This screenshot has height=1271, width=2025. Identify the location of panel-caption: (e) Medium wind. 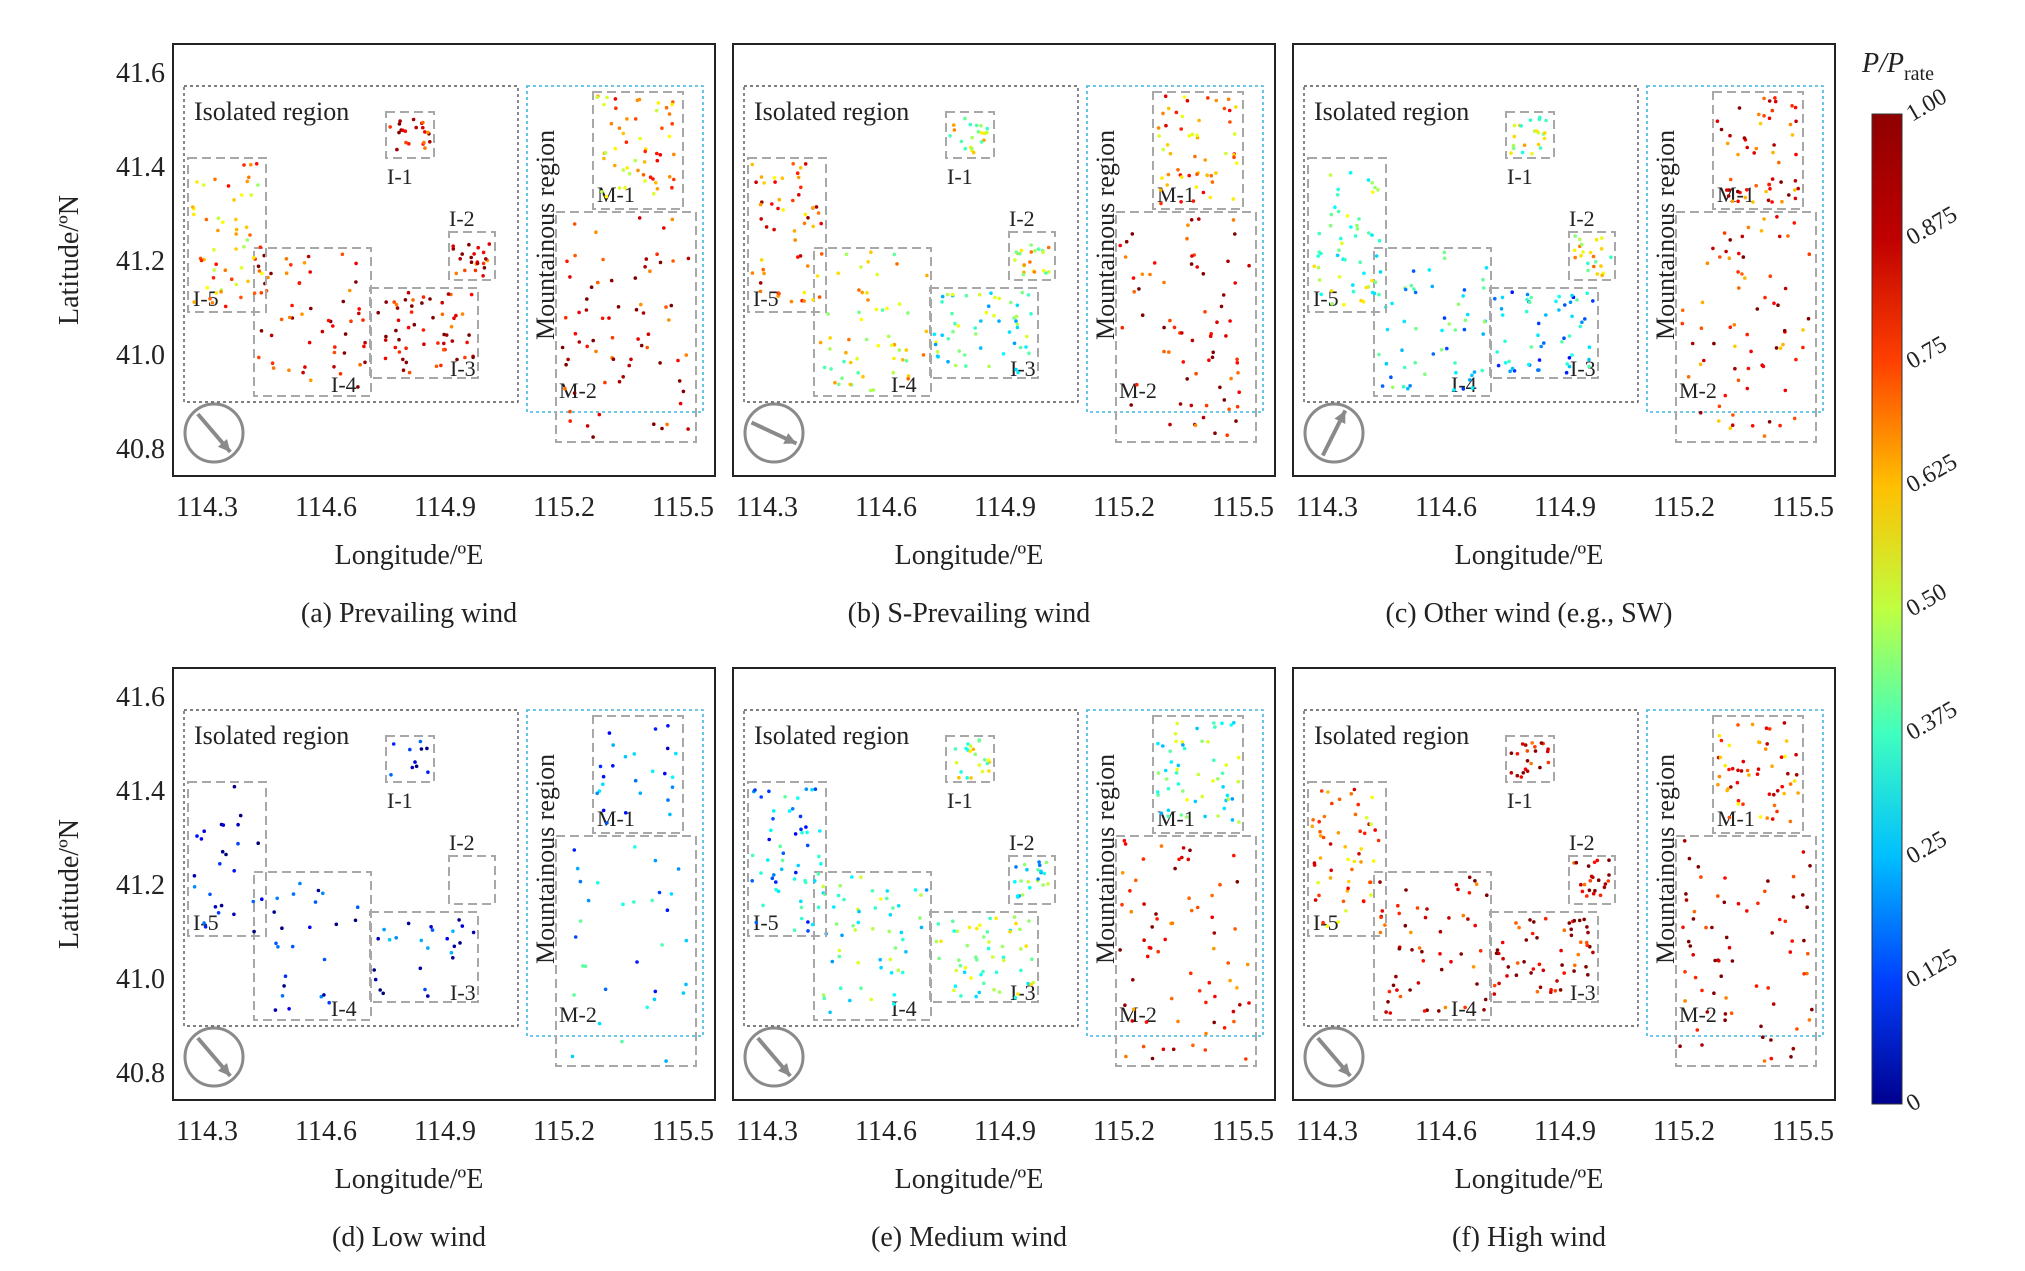
(969, 1237).